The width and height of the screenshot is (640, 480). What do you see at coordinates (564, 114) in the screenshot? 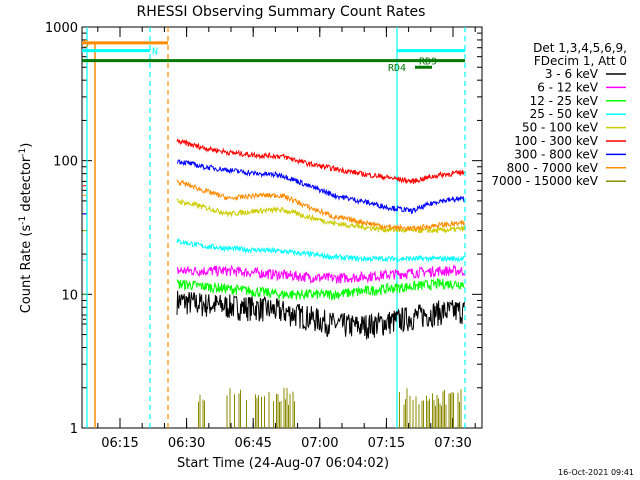
I see `legend-label-3: 25 - 50 keV` at bounding box center [564, 114].